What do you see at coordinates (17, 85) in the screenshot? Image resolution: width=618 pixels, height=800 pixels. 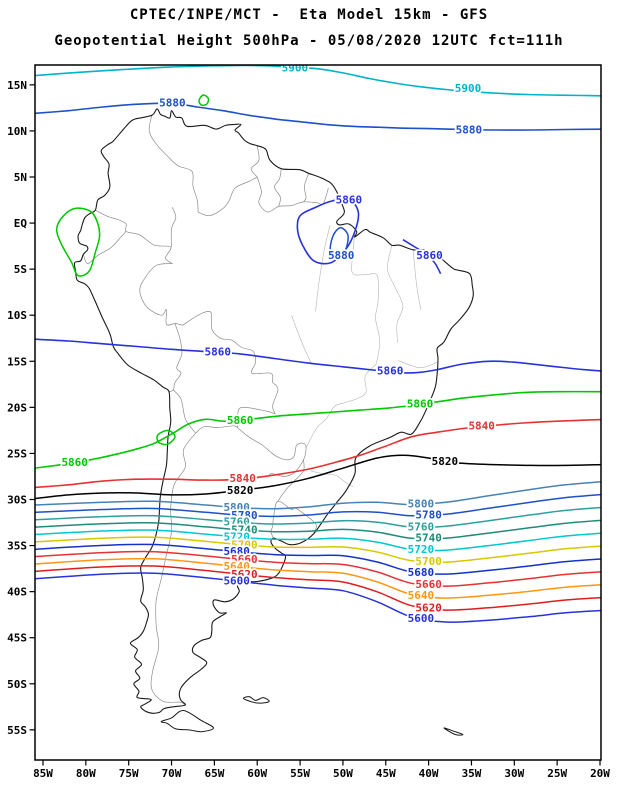 I see `lat-tick-label: 15N` at bounding box center [17, 85].